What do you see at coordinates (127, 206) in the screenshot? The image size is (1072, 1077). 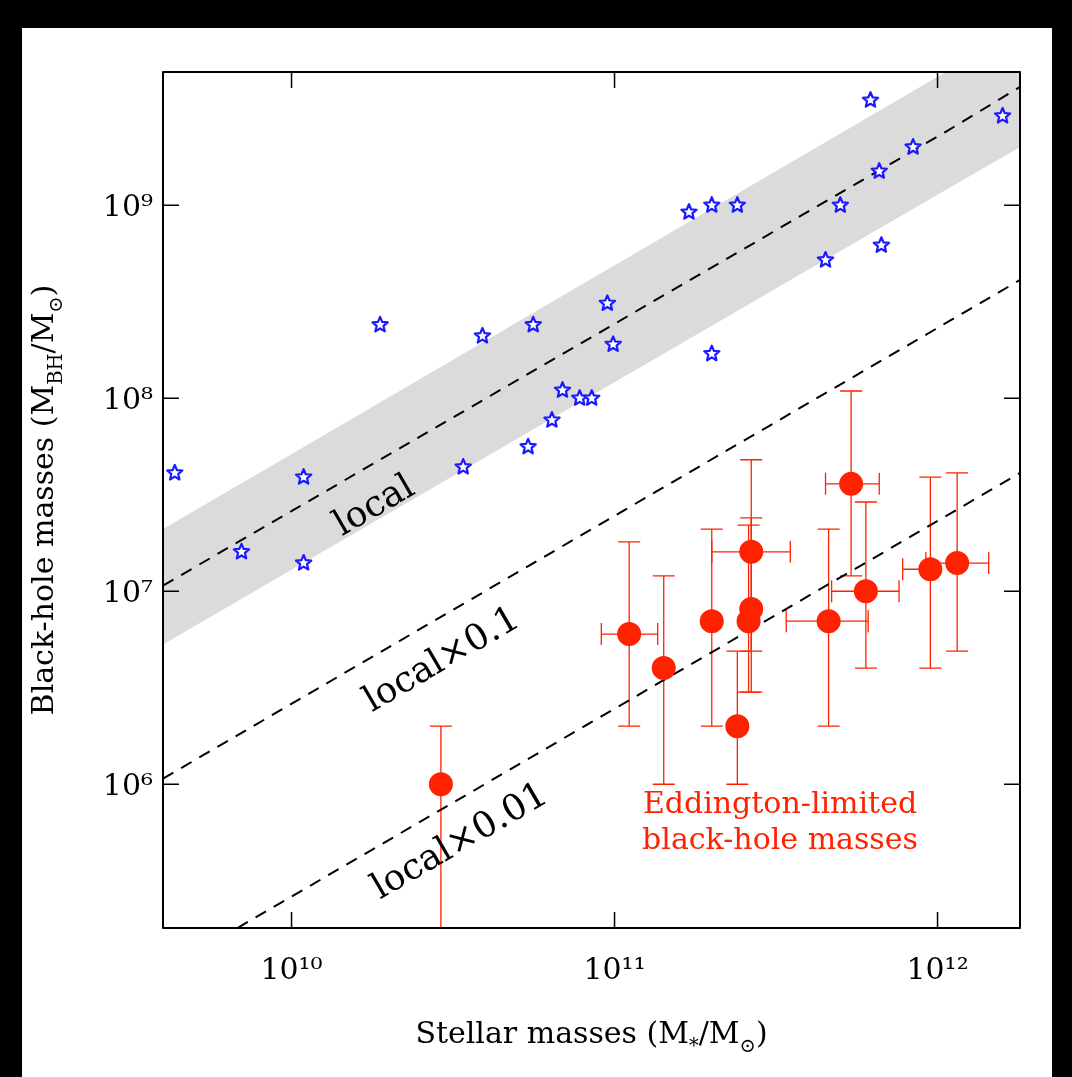 I see `y-tick-label: 10⁹` at bounding box center [127, 206].